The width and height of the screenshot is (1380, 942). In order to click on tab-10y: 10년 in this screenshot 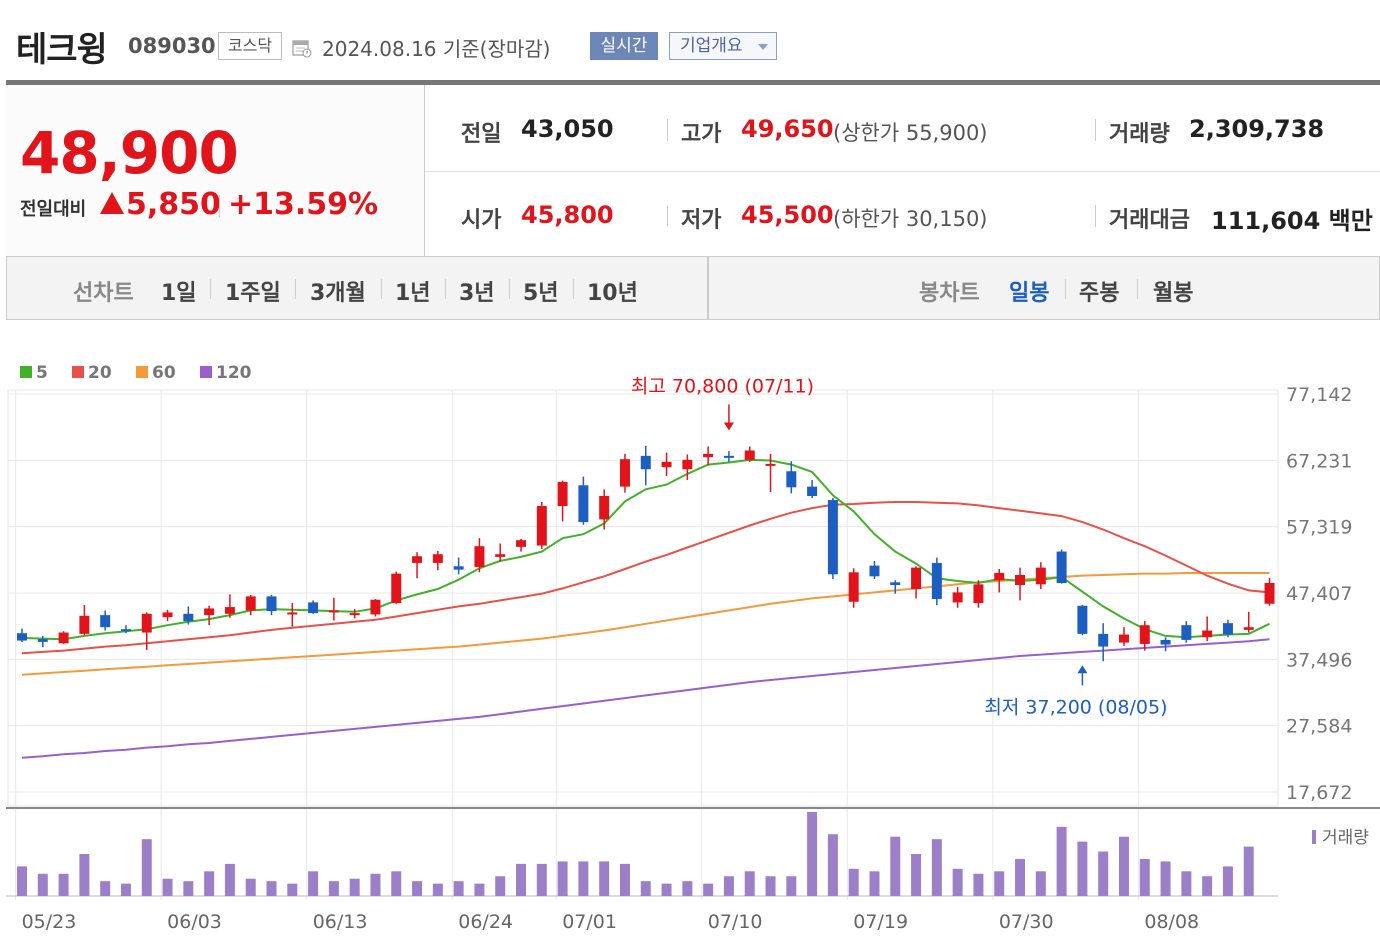, I will do `click(612, 293)`.